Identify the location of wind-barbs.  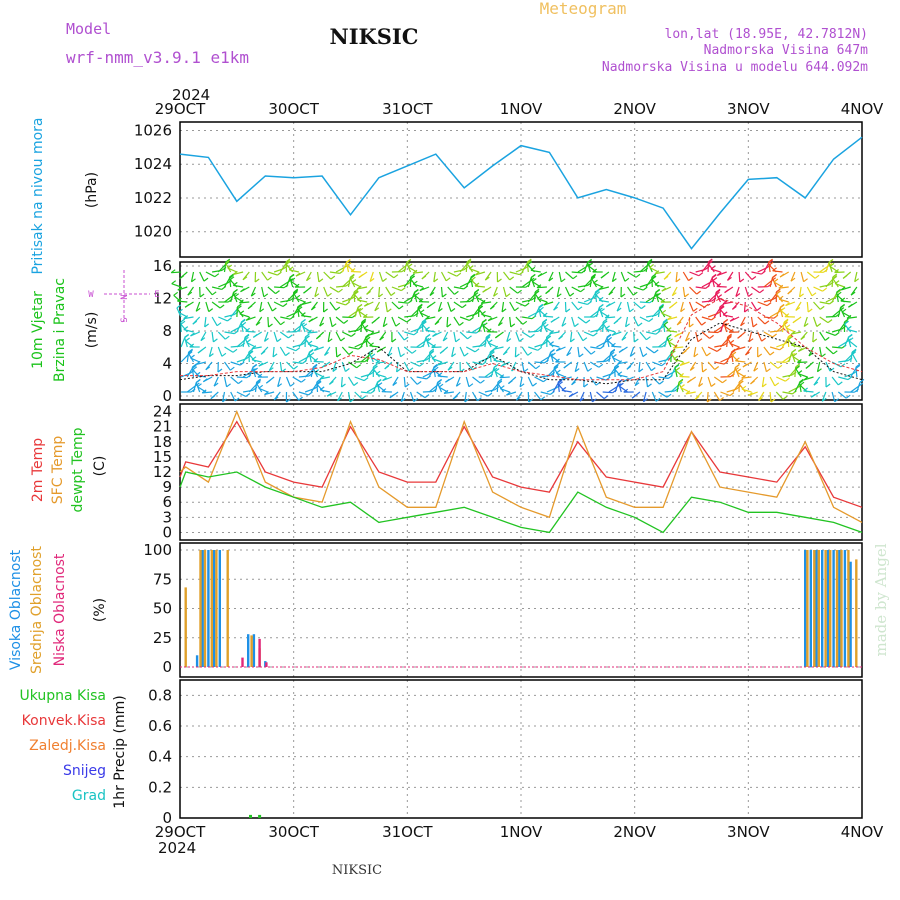
(517, 330).